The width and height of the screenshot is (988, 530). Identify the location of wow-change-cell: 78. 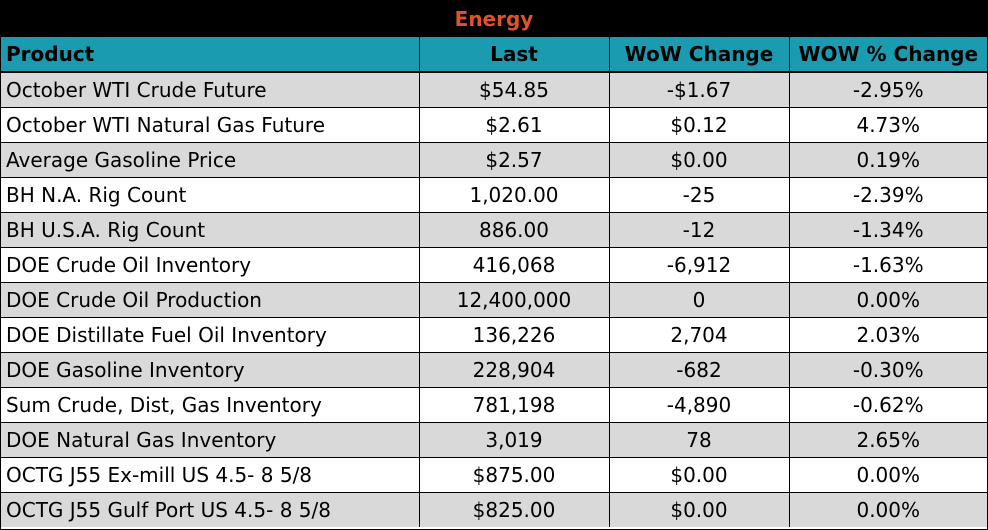
(699, 440).